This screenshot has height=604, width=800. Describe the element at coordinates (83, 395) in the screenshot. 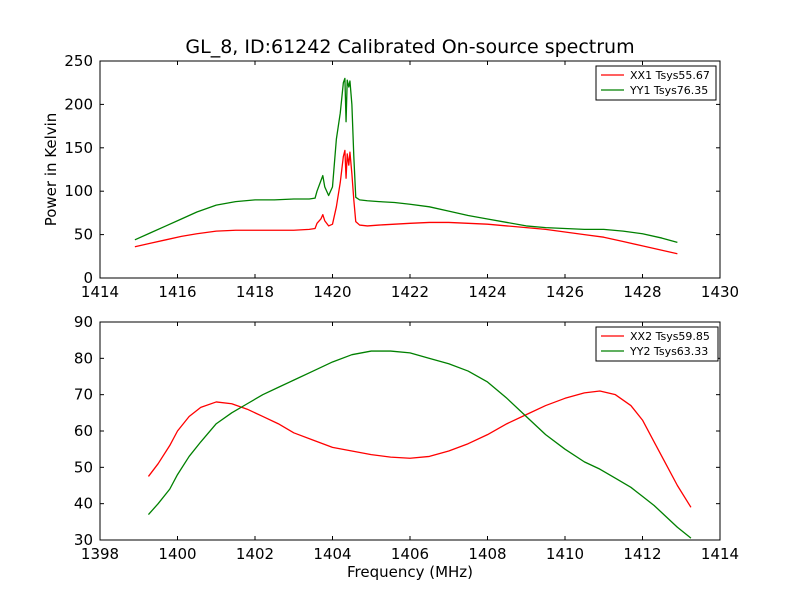

I see `y-tick-label: 70` at that location.